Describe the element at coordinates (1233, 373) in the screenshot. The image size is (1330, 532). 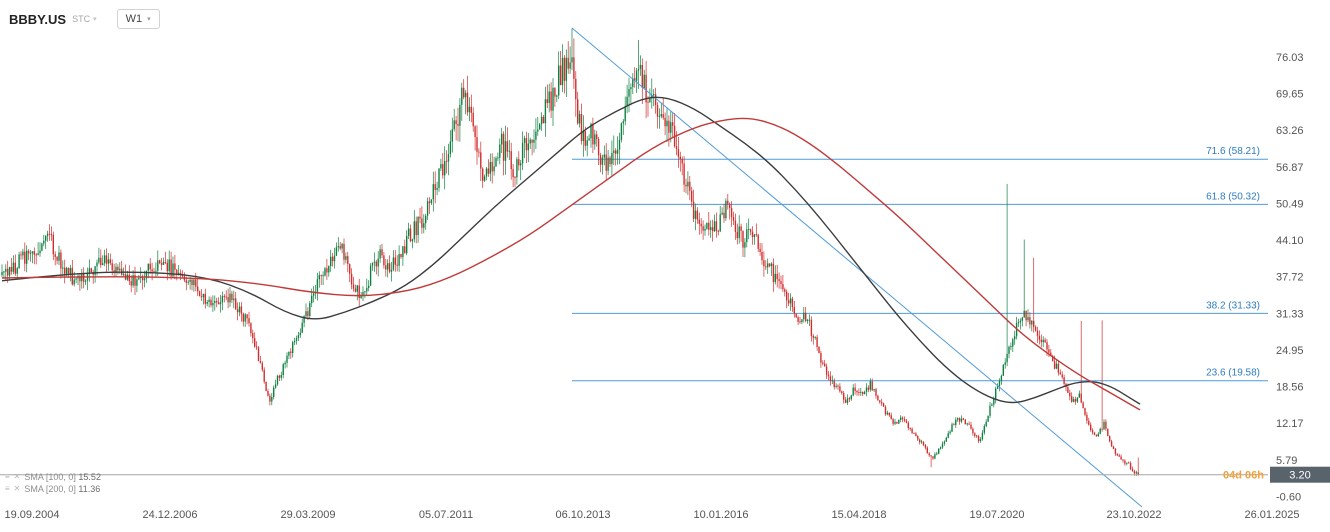
I see `fib-level-label: 23.6 (19.58)` at that location.